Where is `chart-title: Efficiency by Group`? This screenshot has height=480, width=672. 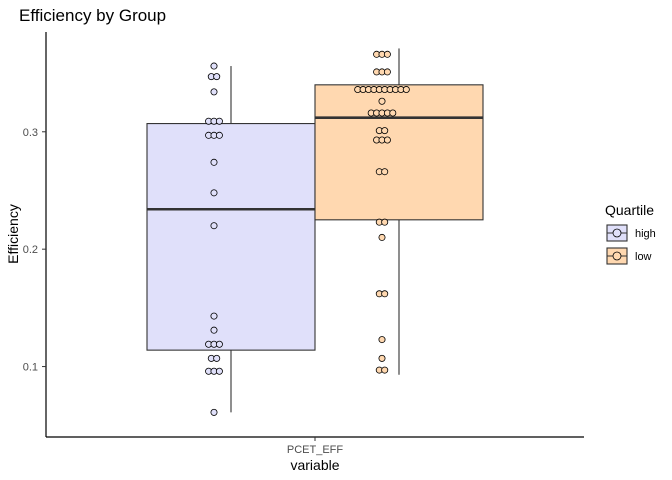 chart-title: Efficiency by Group is located at coordinates (92, 15).